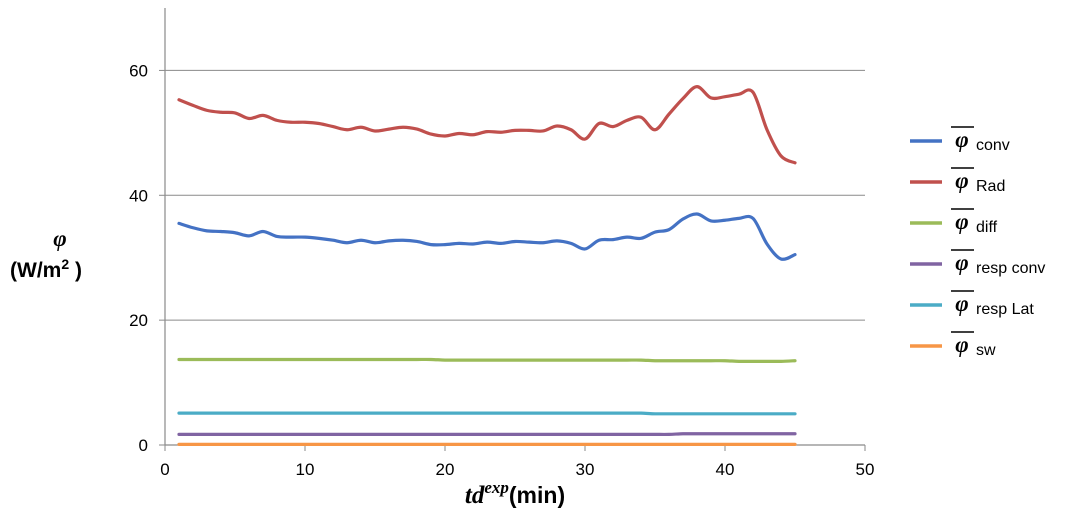  Describe the element at coordinates (865, 469) in the screenshot. I see `x-tick-label-5: 50` at that location.